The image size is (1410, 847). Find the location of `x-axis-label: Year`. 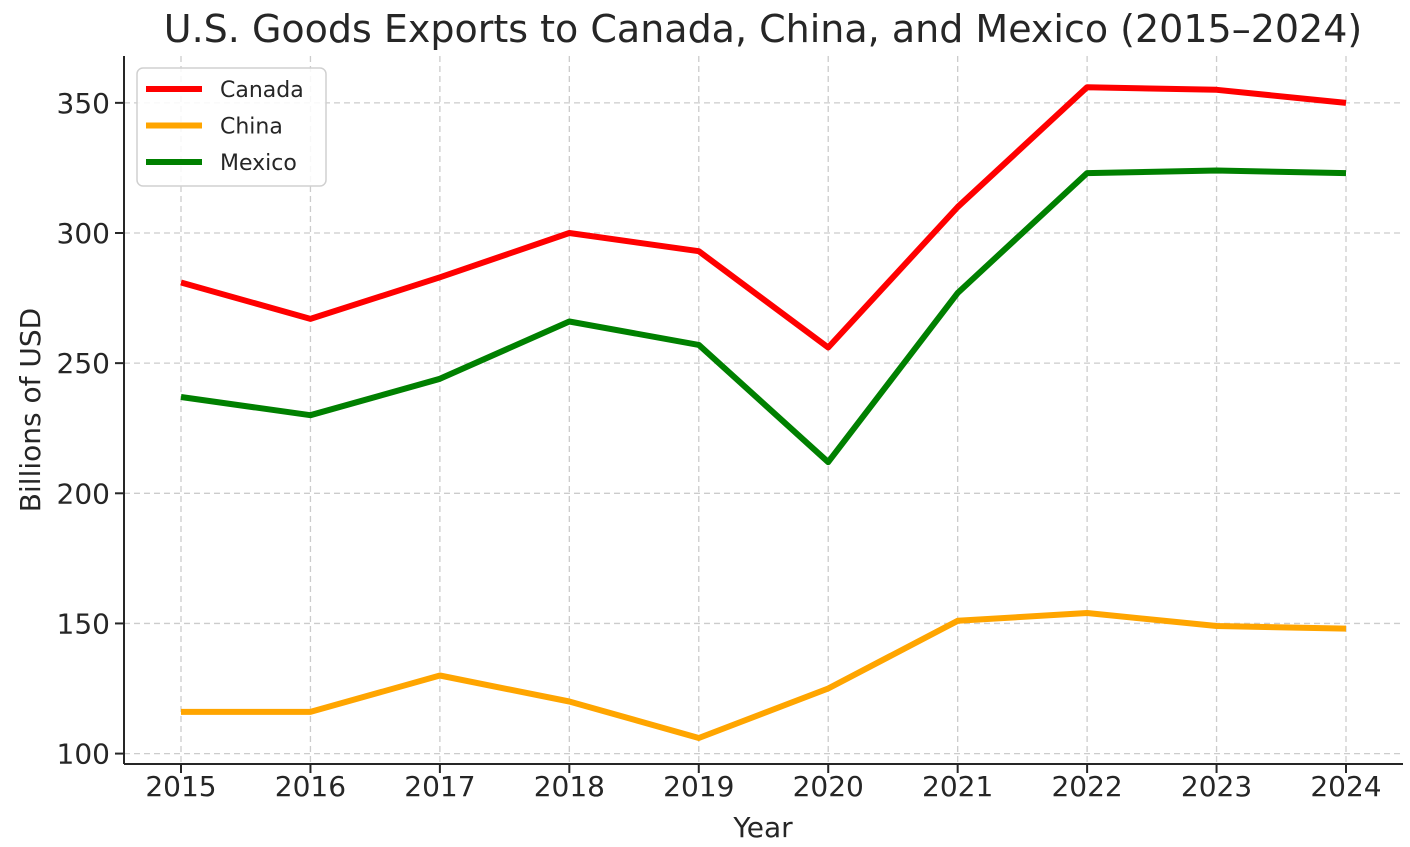

x-axis-label: Year is located at coordinates (762, 827).